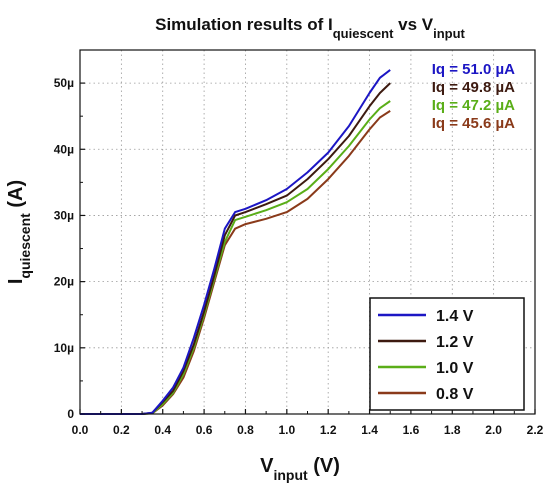 This screenshot has height=490, width=550. I want to click on x-tick-label: 0.4, so click(162, 430).